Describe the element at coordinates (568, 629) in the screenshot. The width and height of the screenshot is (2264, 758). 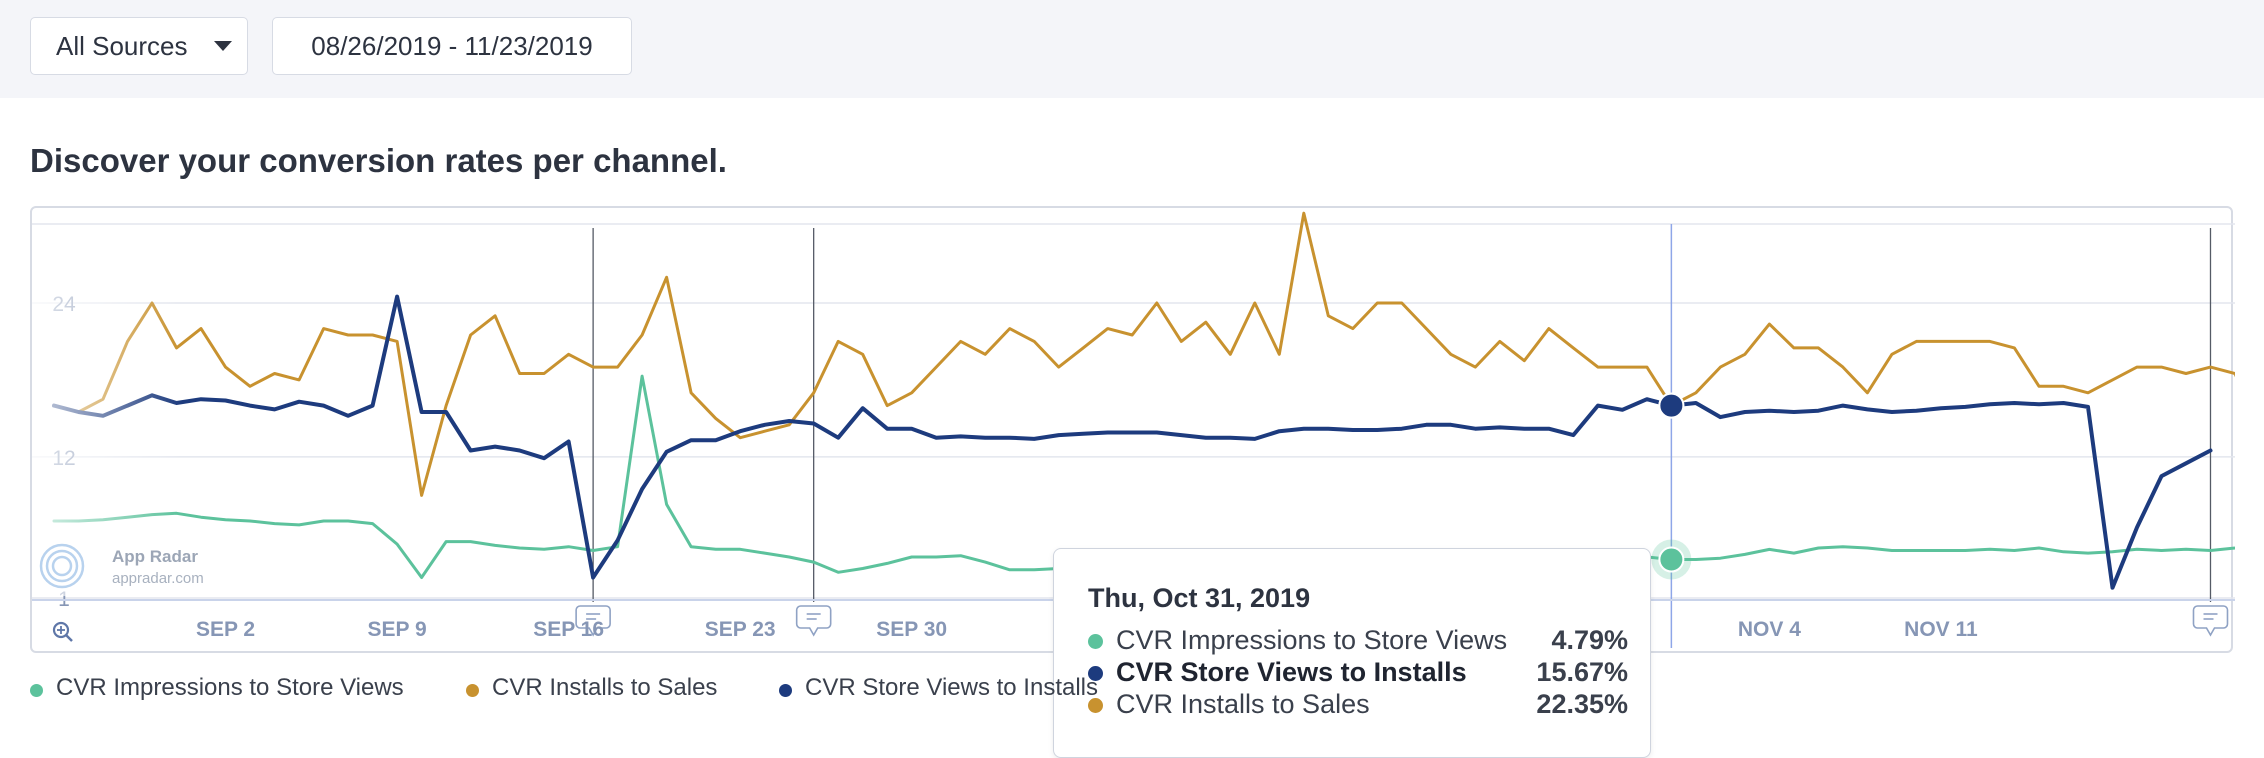
I see `x-tick-label: SEP 16` at that location.